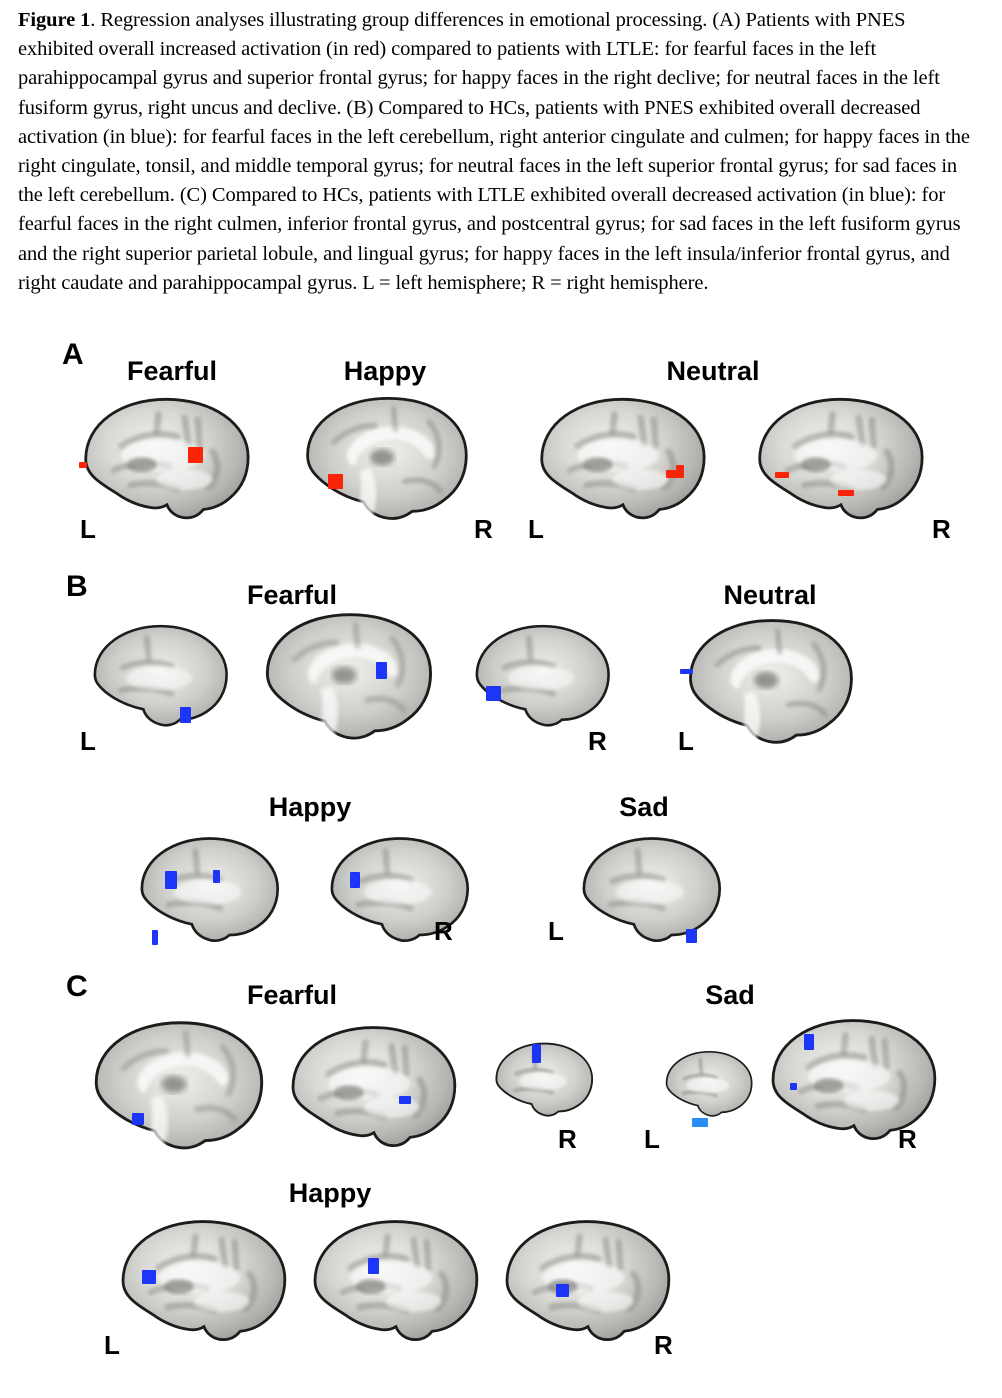 This screenshot has width=1002, height=1398. I want to click on row-title-c-sad: Sad, so click(730, 995).